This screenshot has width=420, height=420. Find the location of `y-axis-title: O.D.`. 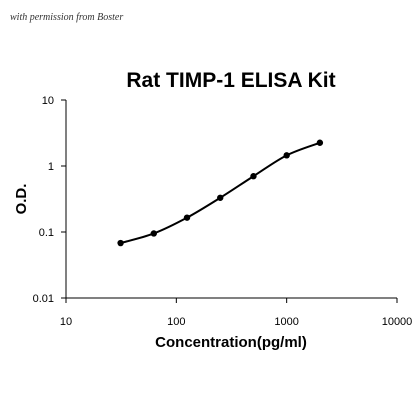

y-axis-title: O.D. is located at coordinates (21, 199).